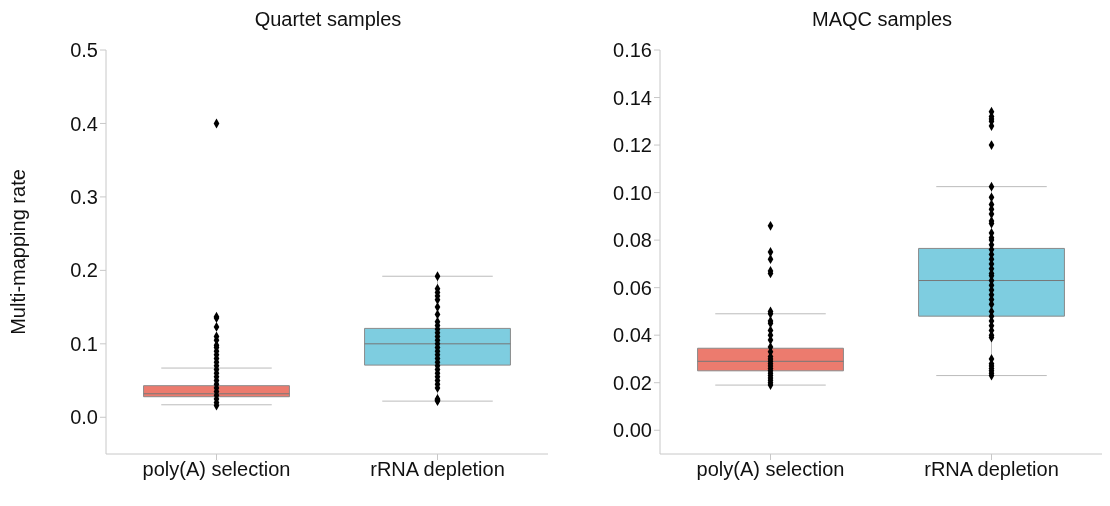 This screenshot has height=506, width=1110. What do you see at coordinates (632, 287) in the screenshot?
I see `y-tick-label: 0.06` at bounding box center [632, 287].